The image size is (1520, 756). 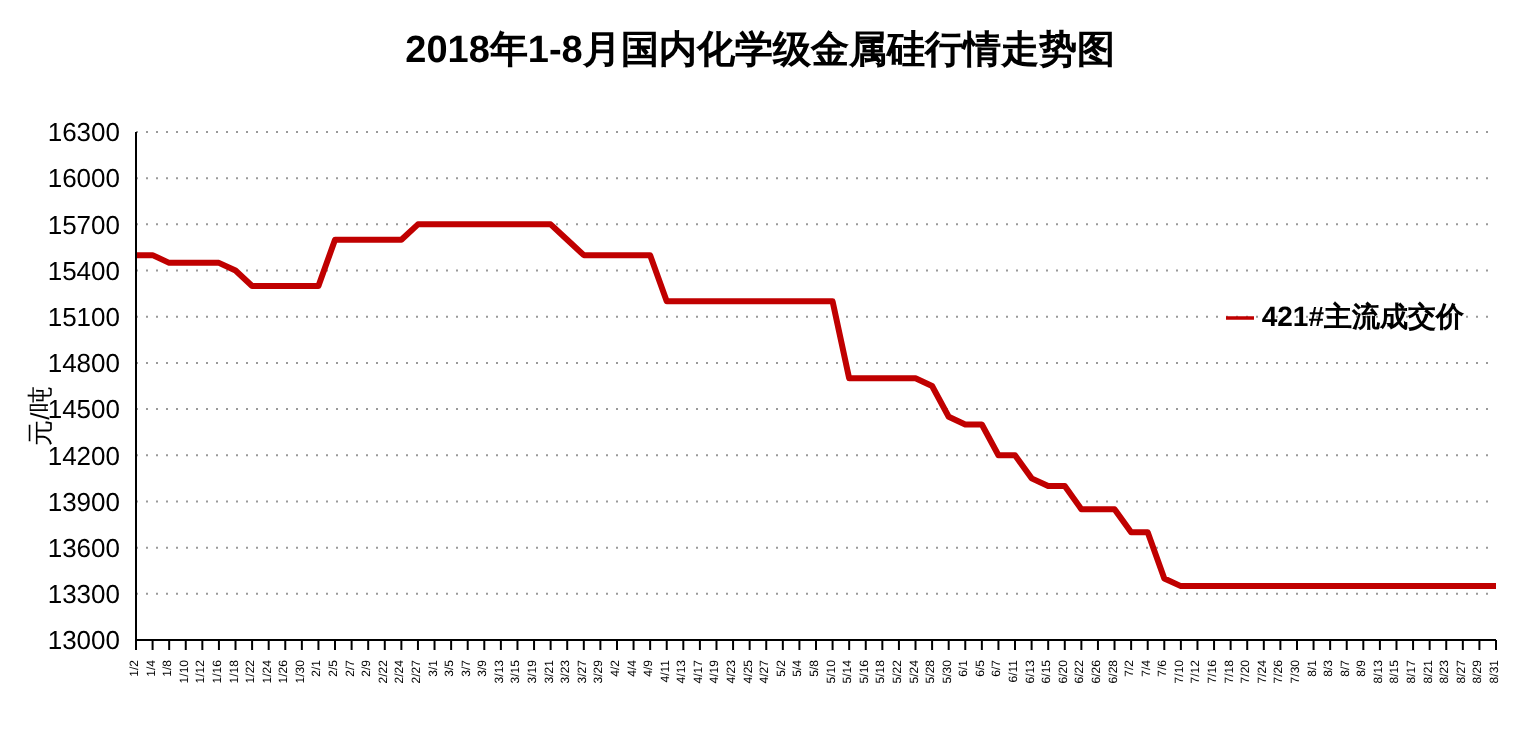 What do you see at coordinates (83, 132) in the screenshot?
I see `y-tick-label: 16300` at bounding box center [83, 132].